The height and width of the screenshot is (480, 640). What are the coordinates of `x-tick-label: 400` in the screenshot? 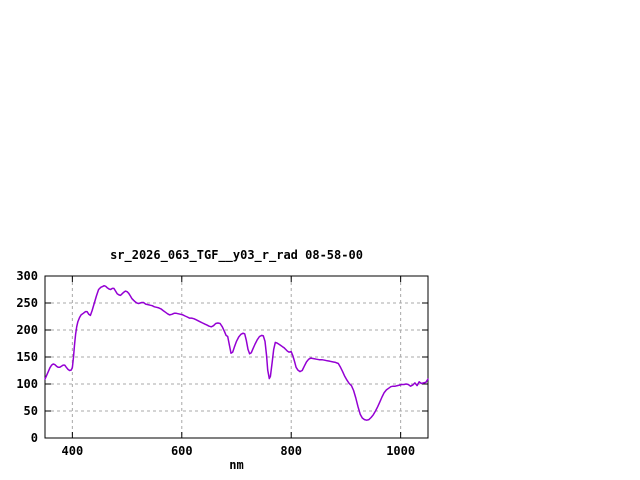 It's located at (73, 451).